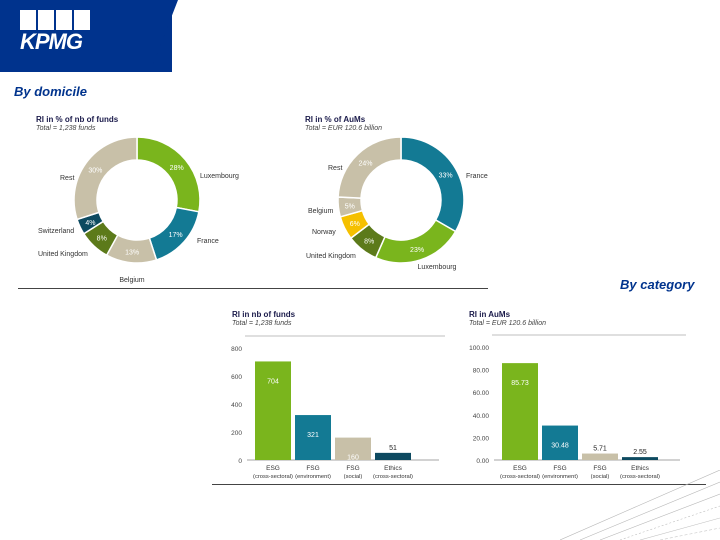  I want to click on pie-value-label: 30%, so click(95, 171).